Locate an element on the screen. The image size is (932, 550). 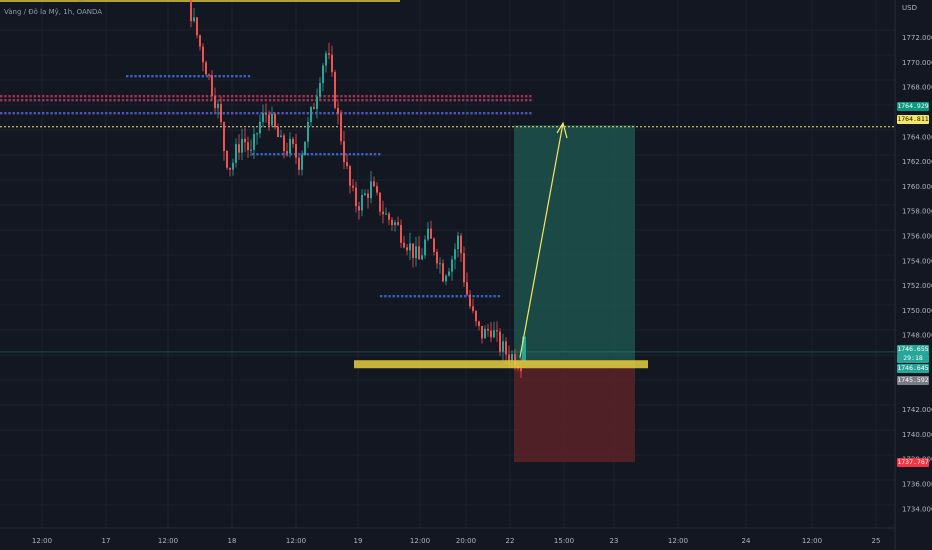
stop-zone is located at coordinates (574, 414).